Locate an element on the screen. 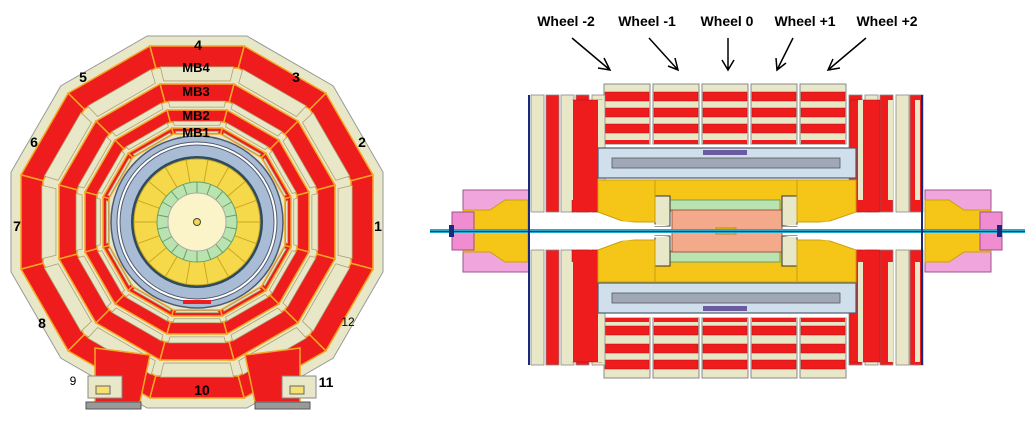 This screenshot has height=439, width=1025. wheel-arrows is located at coordinates (719, 54).